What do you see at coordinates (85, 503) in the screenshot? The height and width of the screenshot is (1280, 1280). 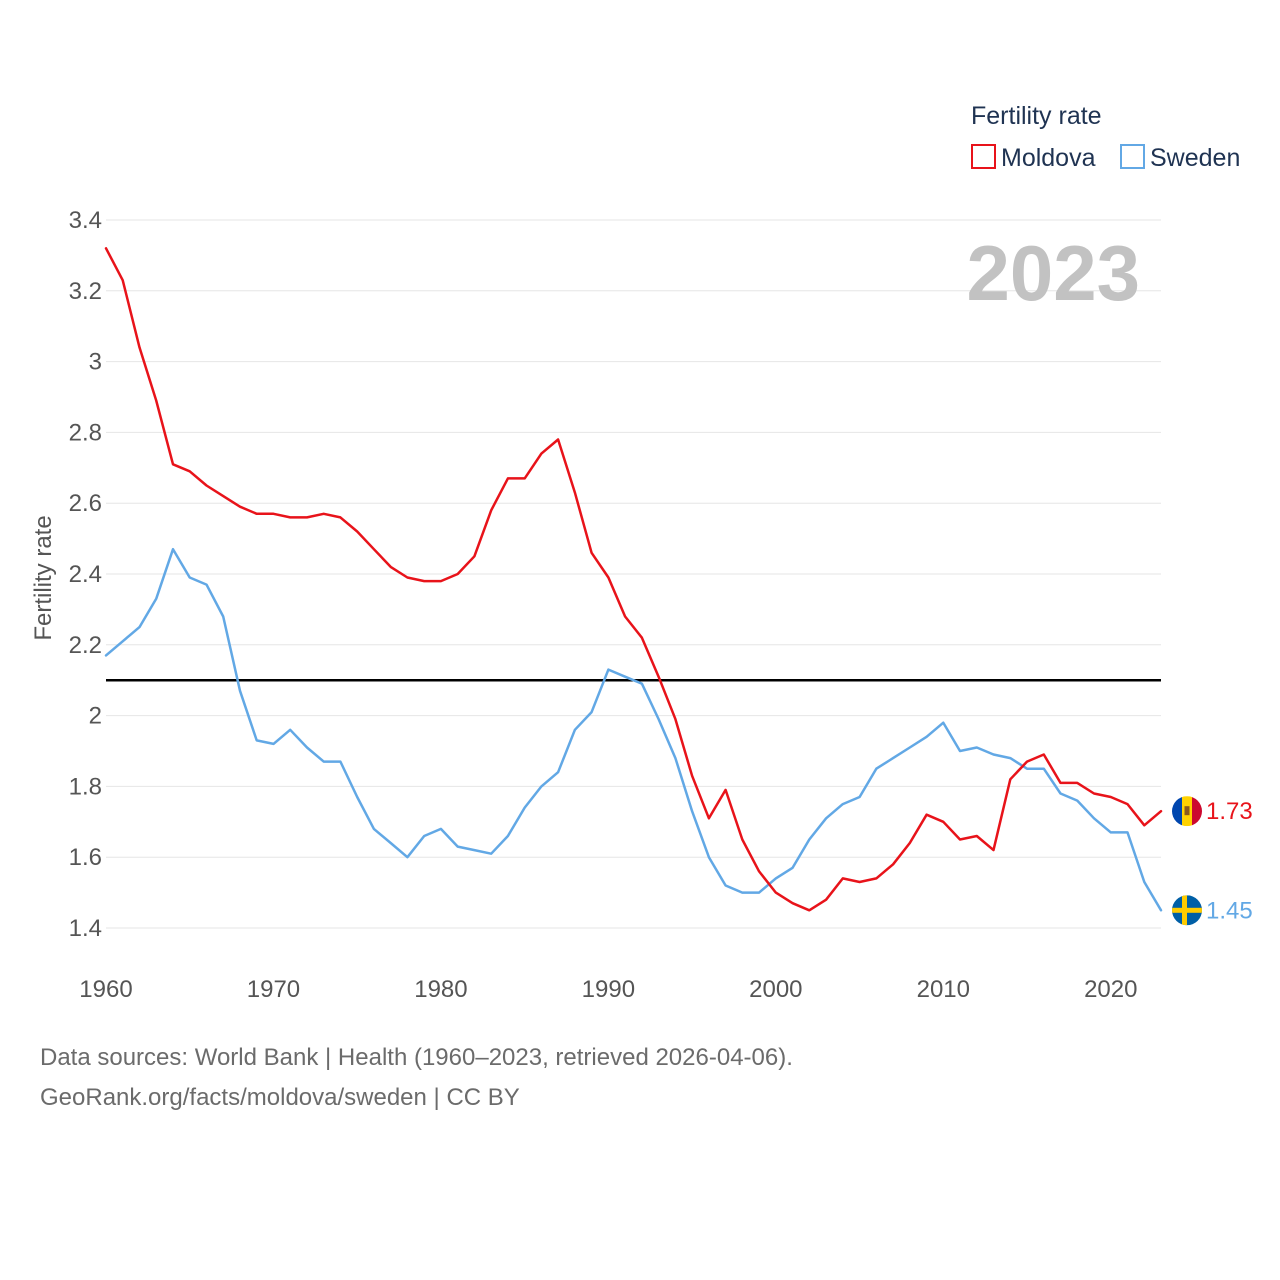 I see `y-tick-label: 2.6` at bounding box center [85, 503].